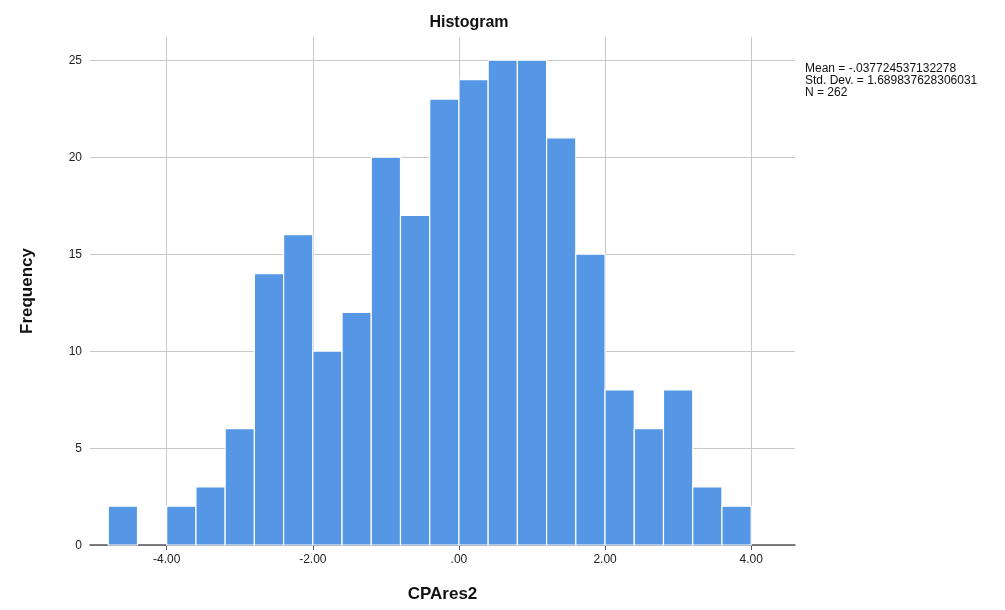 This screenshot has height=610, width=1005. Describe the element at coordinates (881, 68) in the screenshot. I see `text: Mean = -.037724537132278` at that location.